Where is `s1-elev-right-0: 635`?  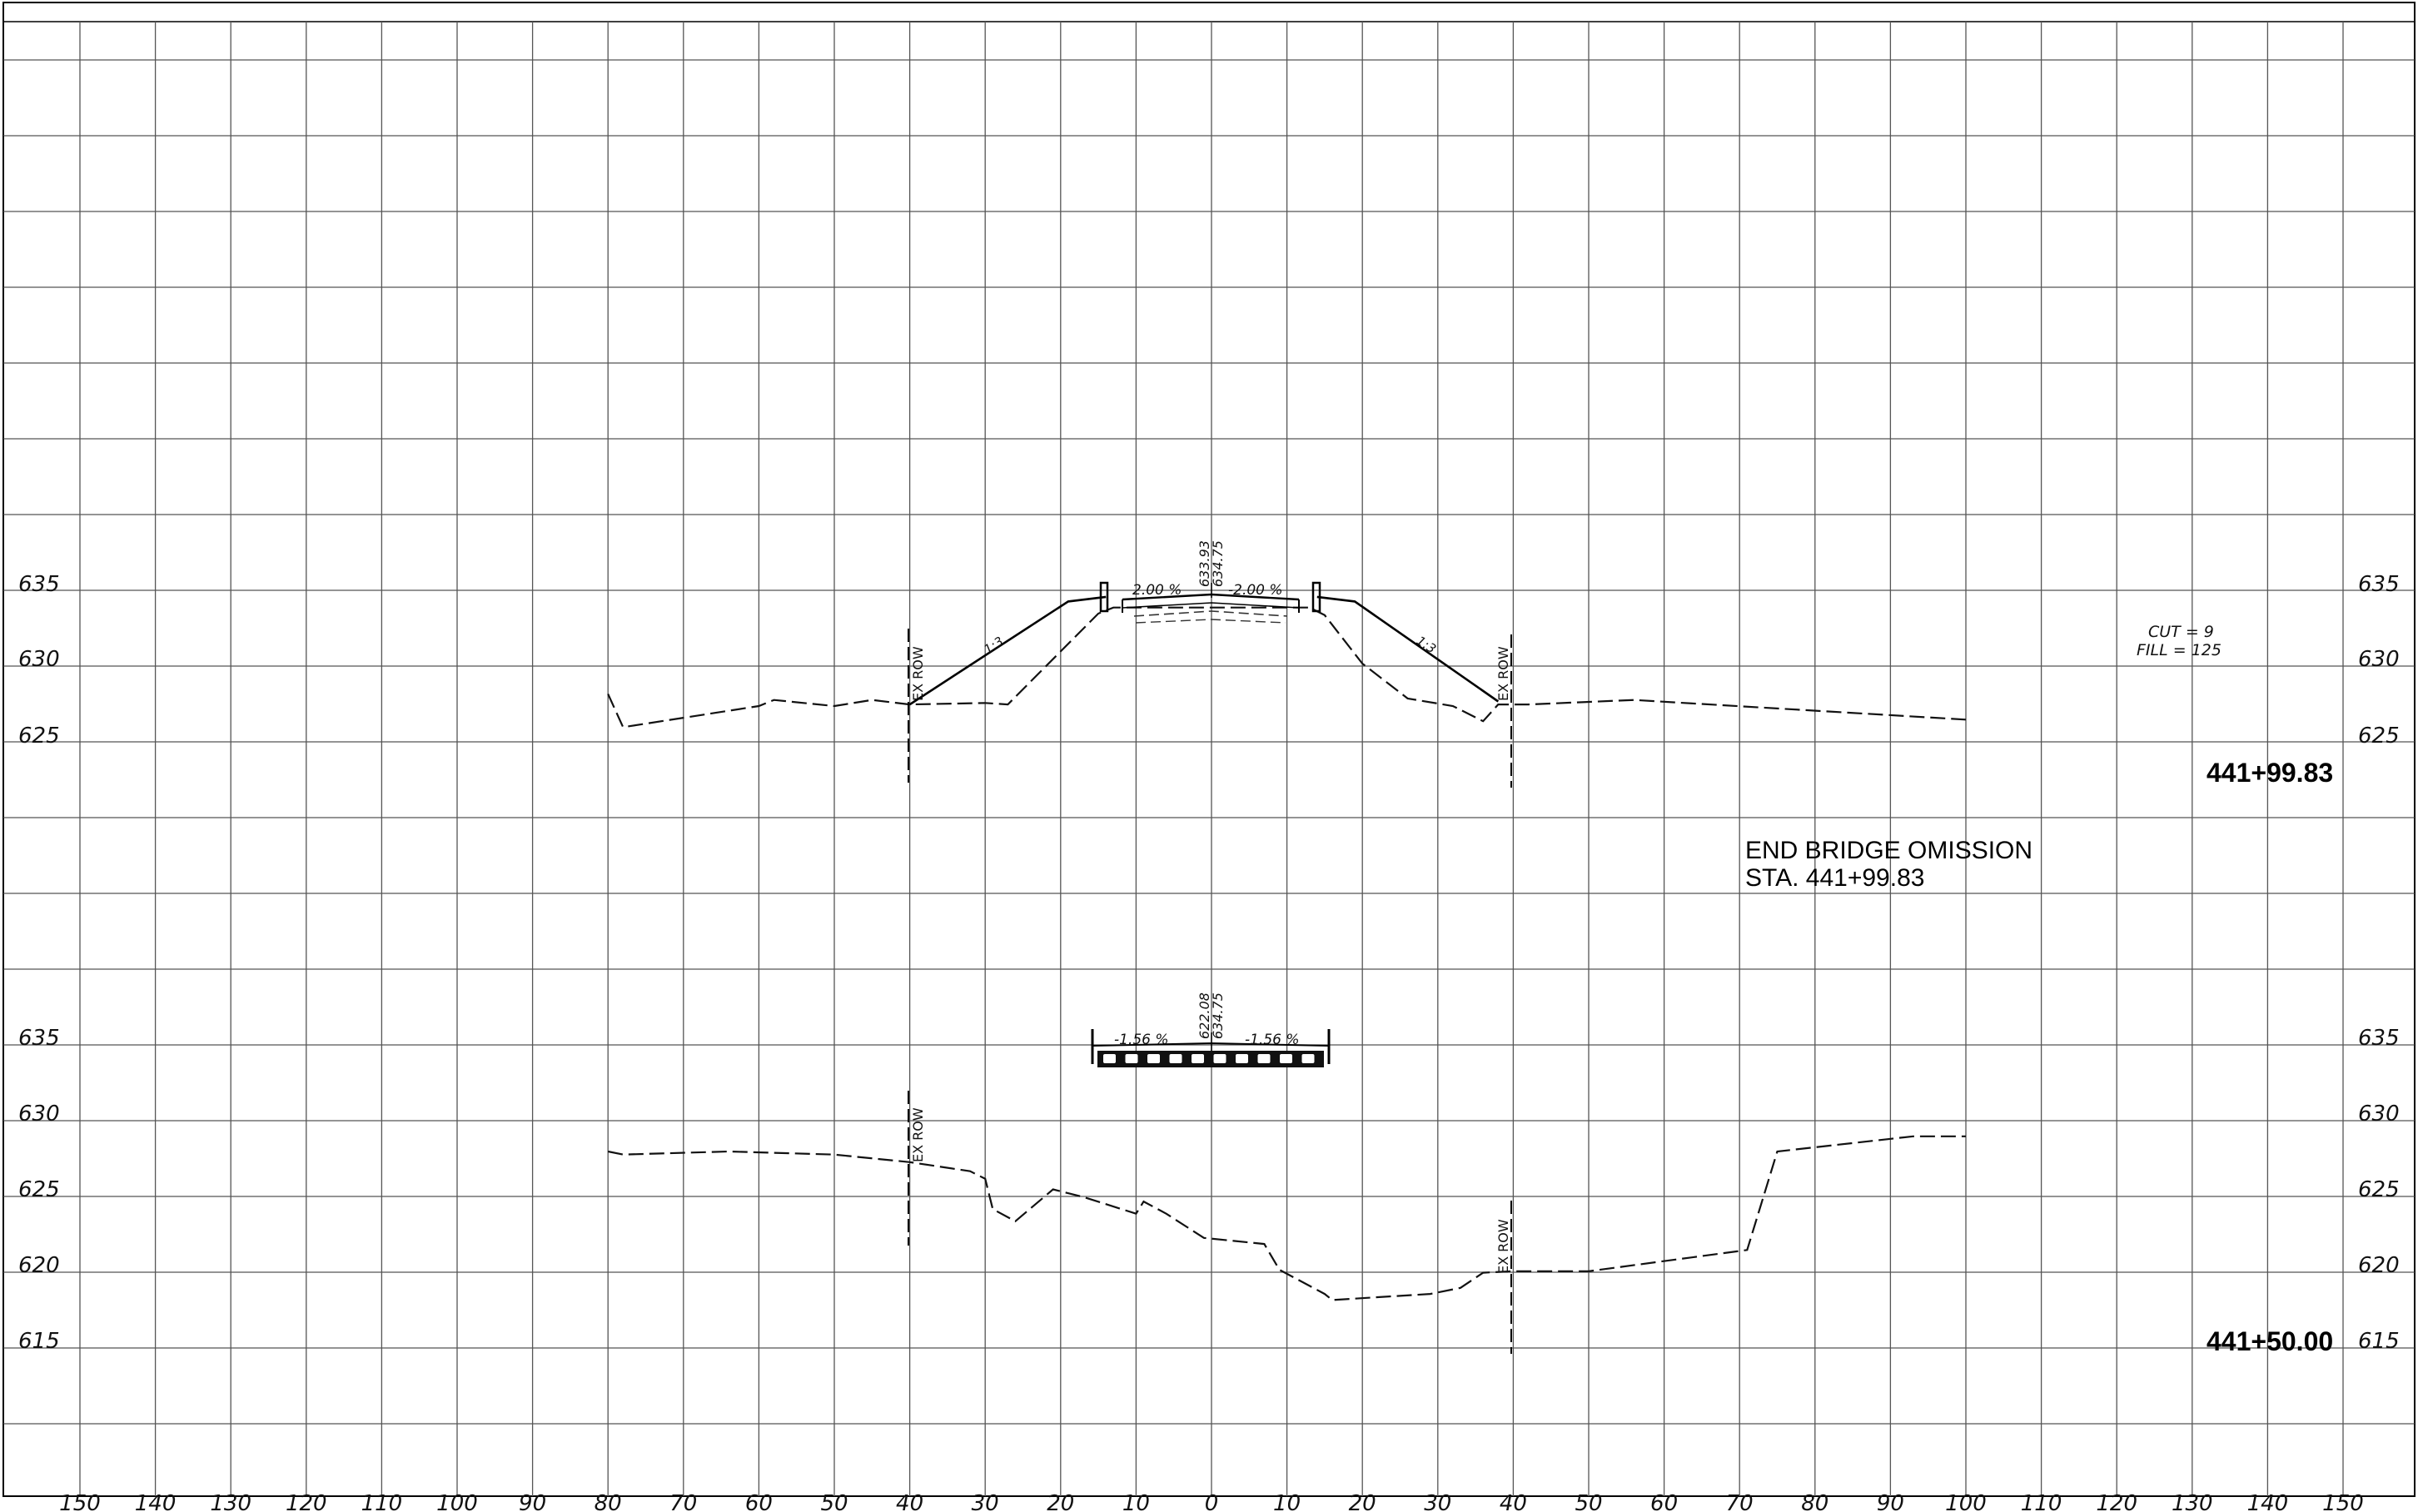
s1-elev-right-0: 635 is located at coordinates (2379, 585).